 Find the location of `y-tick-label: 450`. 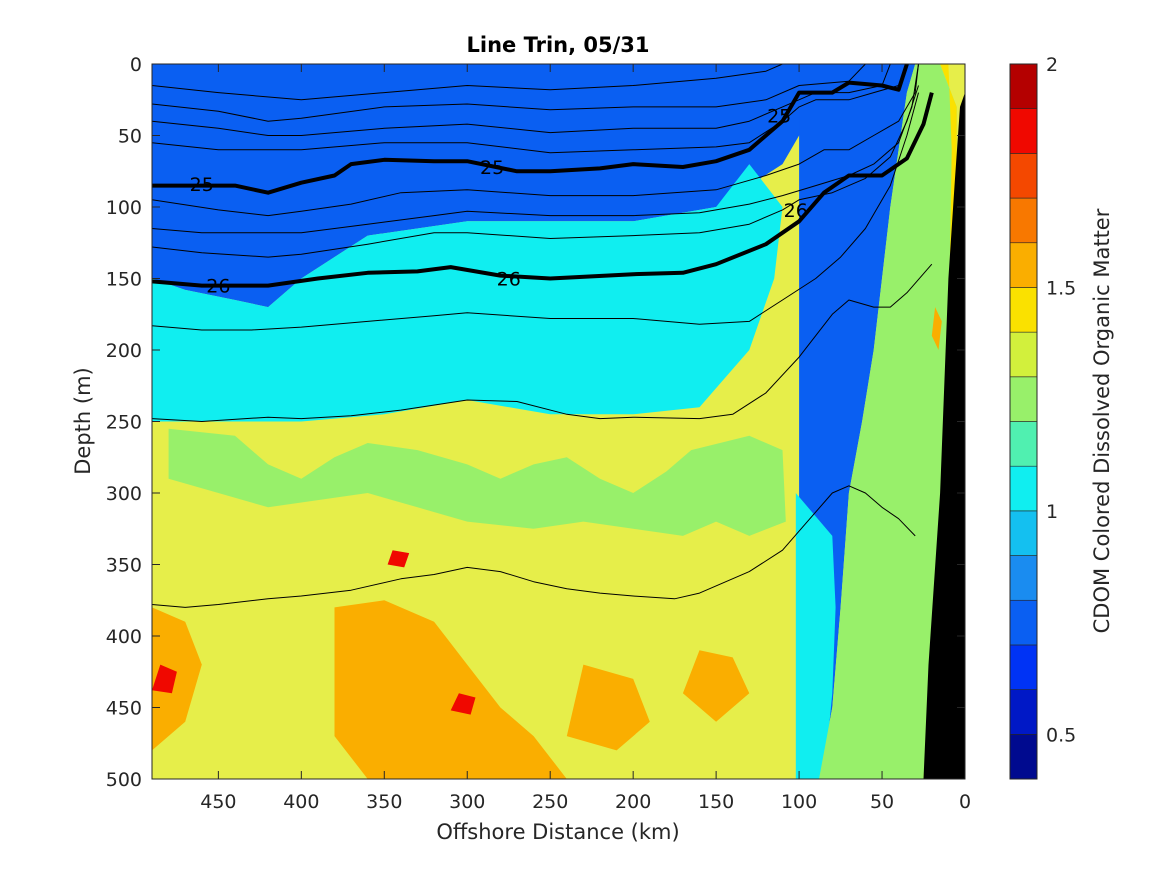

y-tick-label: 450 is located at coordinates (124, 709).